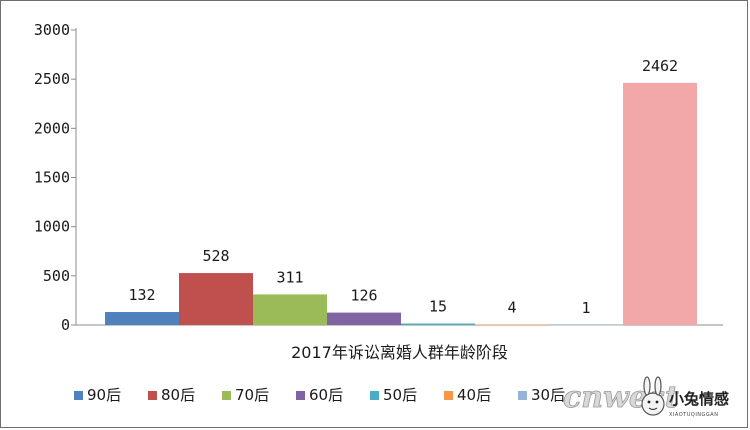 The image size is (750, 430). Describe the element at coordinates (548, 395) in the screenshot. I see `legend-label: 30后` at that location.